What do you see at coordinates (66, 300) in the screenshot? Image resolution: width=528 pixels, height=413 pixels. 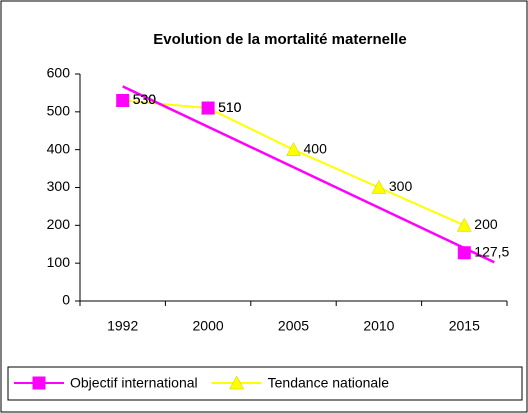 I see `y-tick-label: 0` at bounding box center [66, 300].